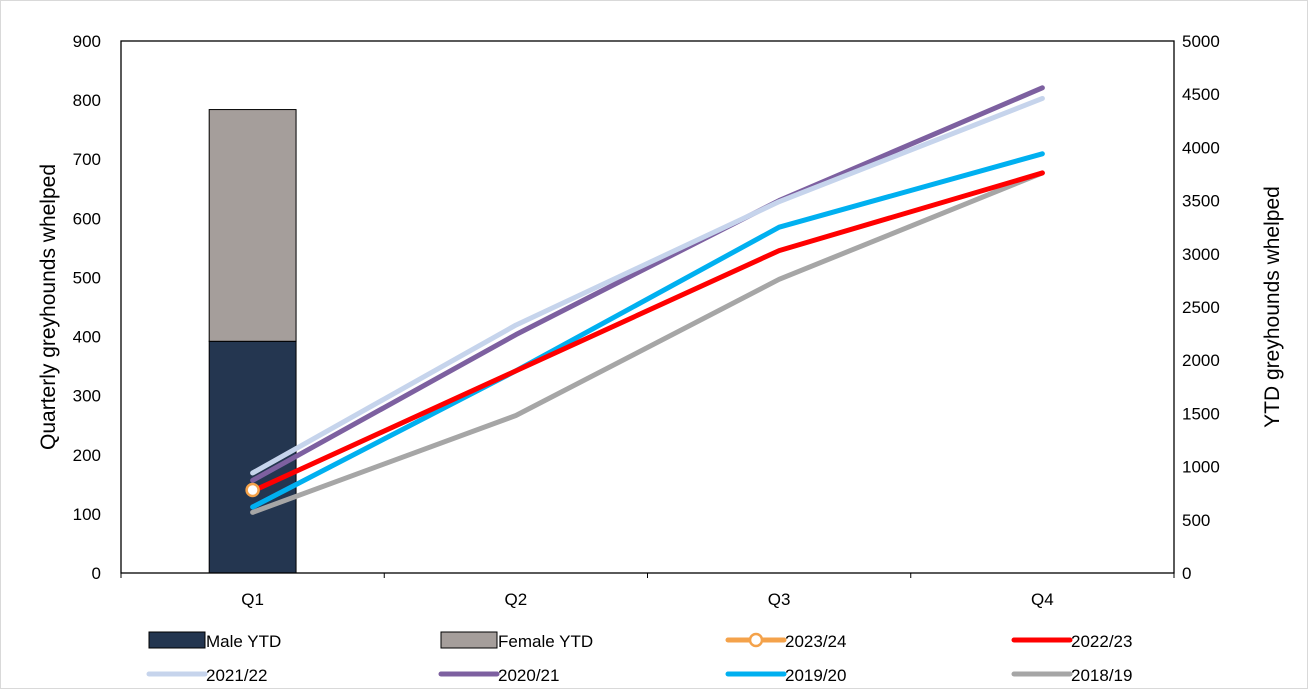 The image size is (1308, 693). I want to click on legend-label-female-ytd: Female YTD, so click(545, 641).